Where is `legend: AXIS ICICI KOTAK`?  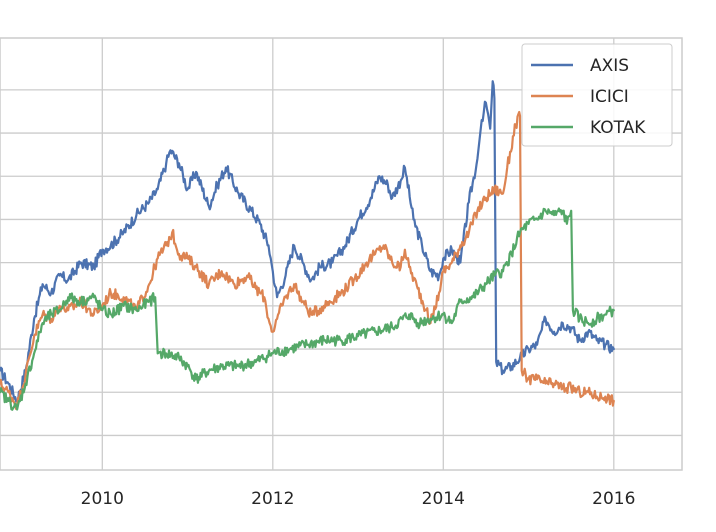
legend: AXIS ICICI KOTAK is located at coordinates (597, 95).